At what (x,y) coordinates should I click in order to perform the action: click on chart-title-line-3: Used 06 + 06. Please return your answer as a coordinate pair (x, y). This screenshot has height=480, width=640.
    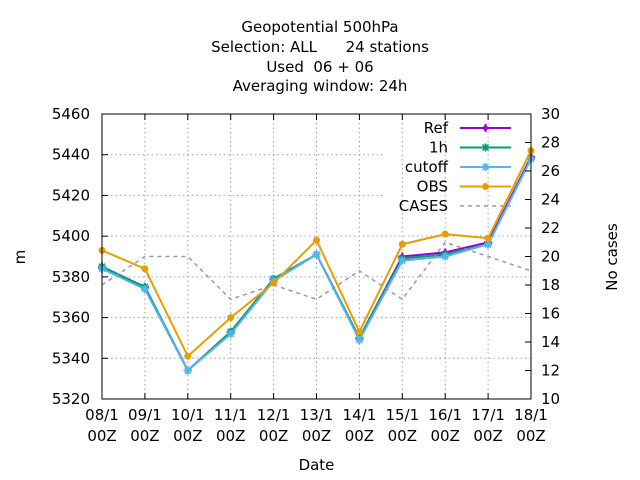
    Looking at the image, I should click on (320, 67).